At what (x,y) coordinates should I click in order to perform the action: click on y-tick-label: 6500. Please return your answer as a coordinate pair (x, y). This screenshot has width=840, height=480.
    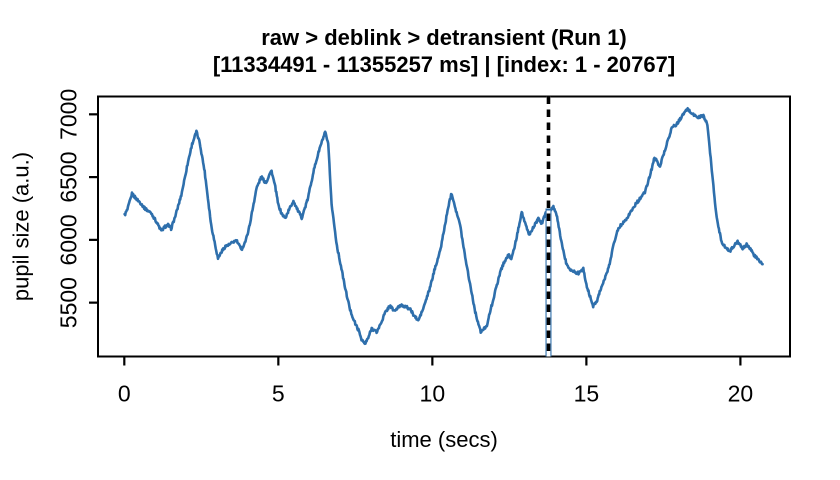
    Looking at the image, I should click on (69, 177).